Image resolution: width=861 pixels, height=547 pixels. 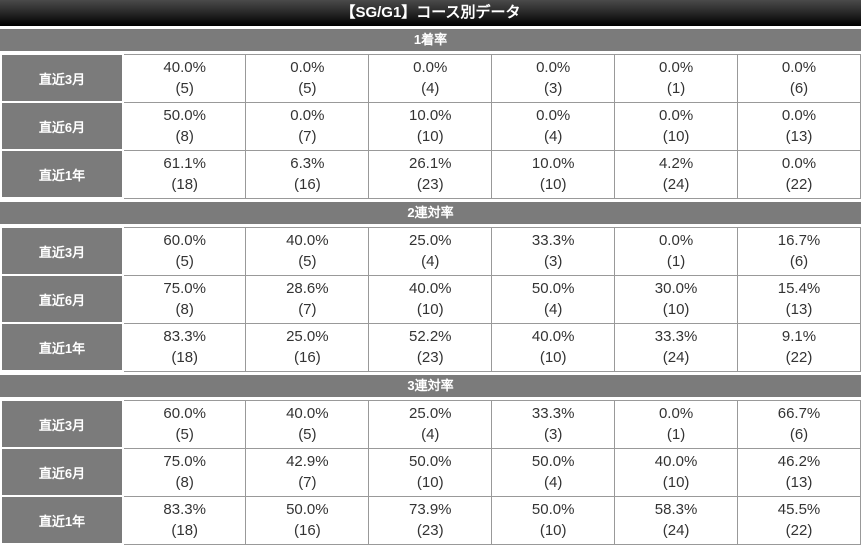 I want to click on rate-cell: 45.5% (22), so click(x=799, y=520).